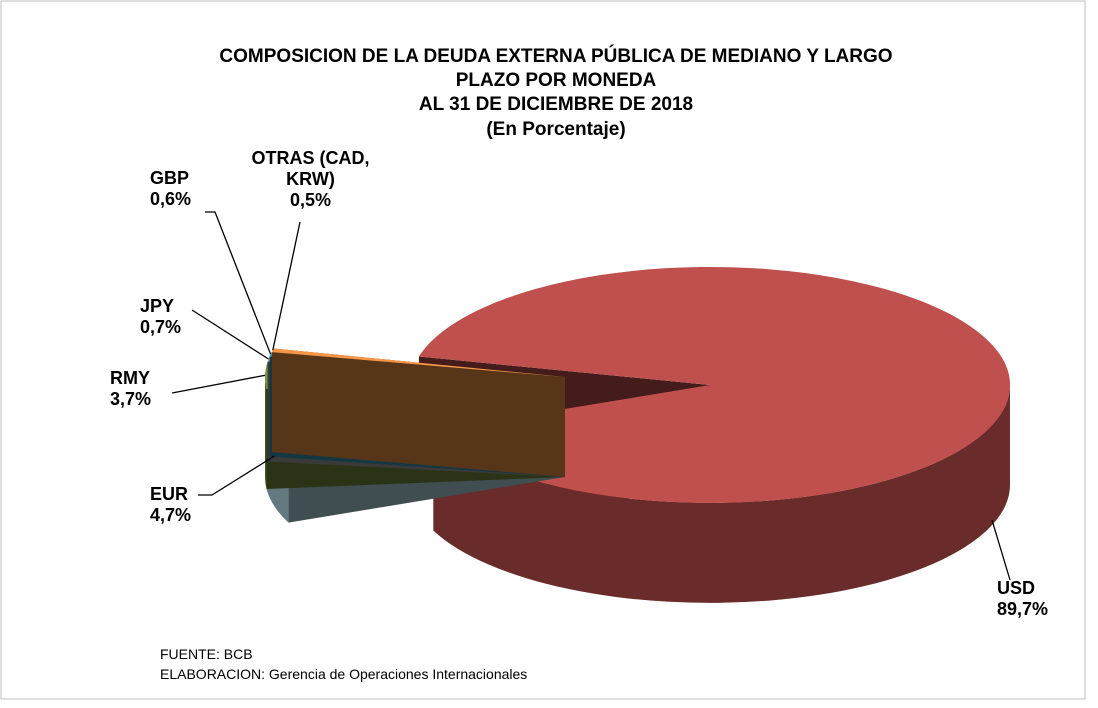  I want to click on data-label: OTRAS (CAD, KRW) 0,5%, so click(310, 179).